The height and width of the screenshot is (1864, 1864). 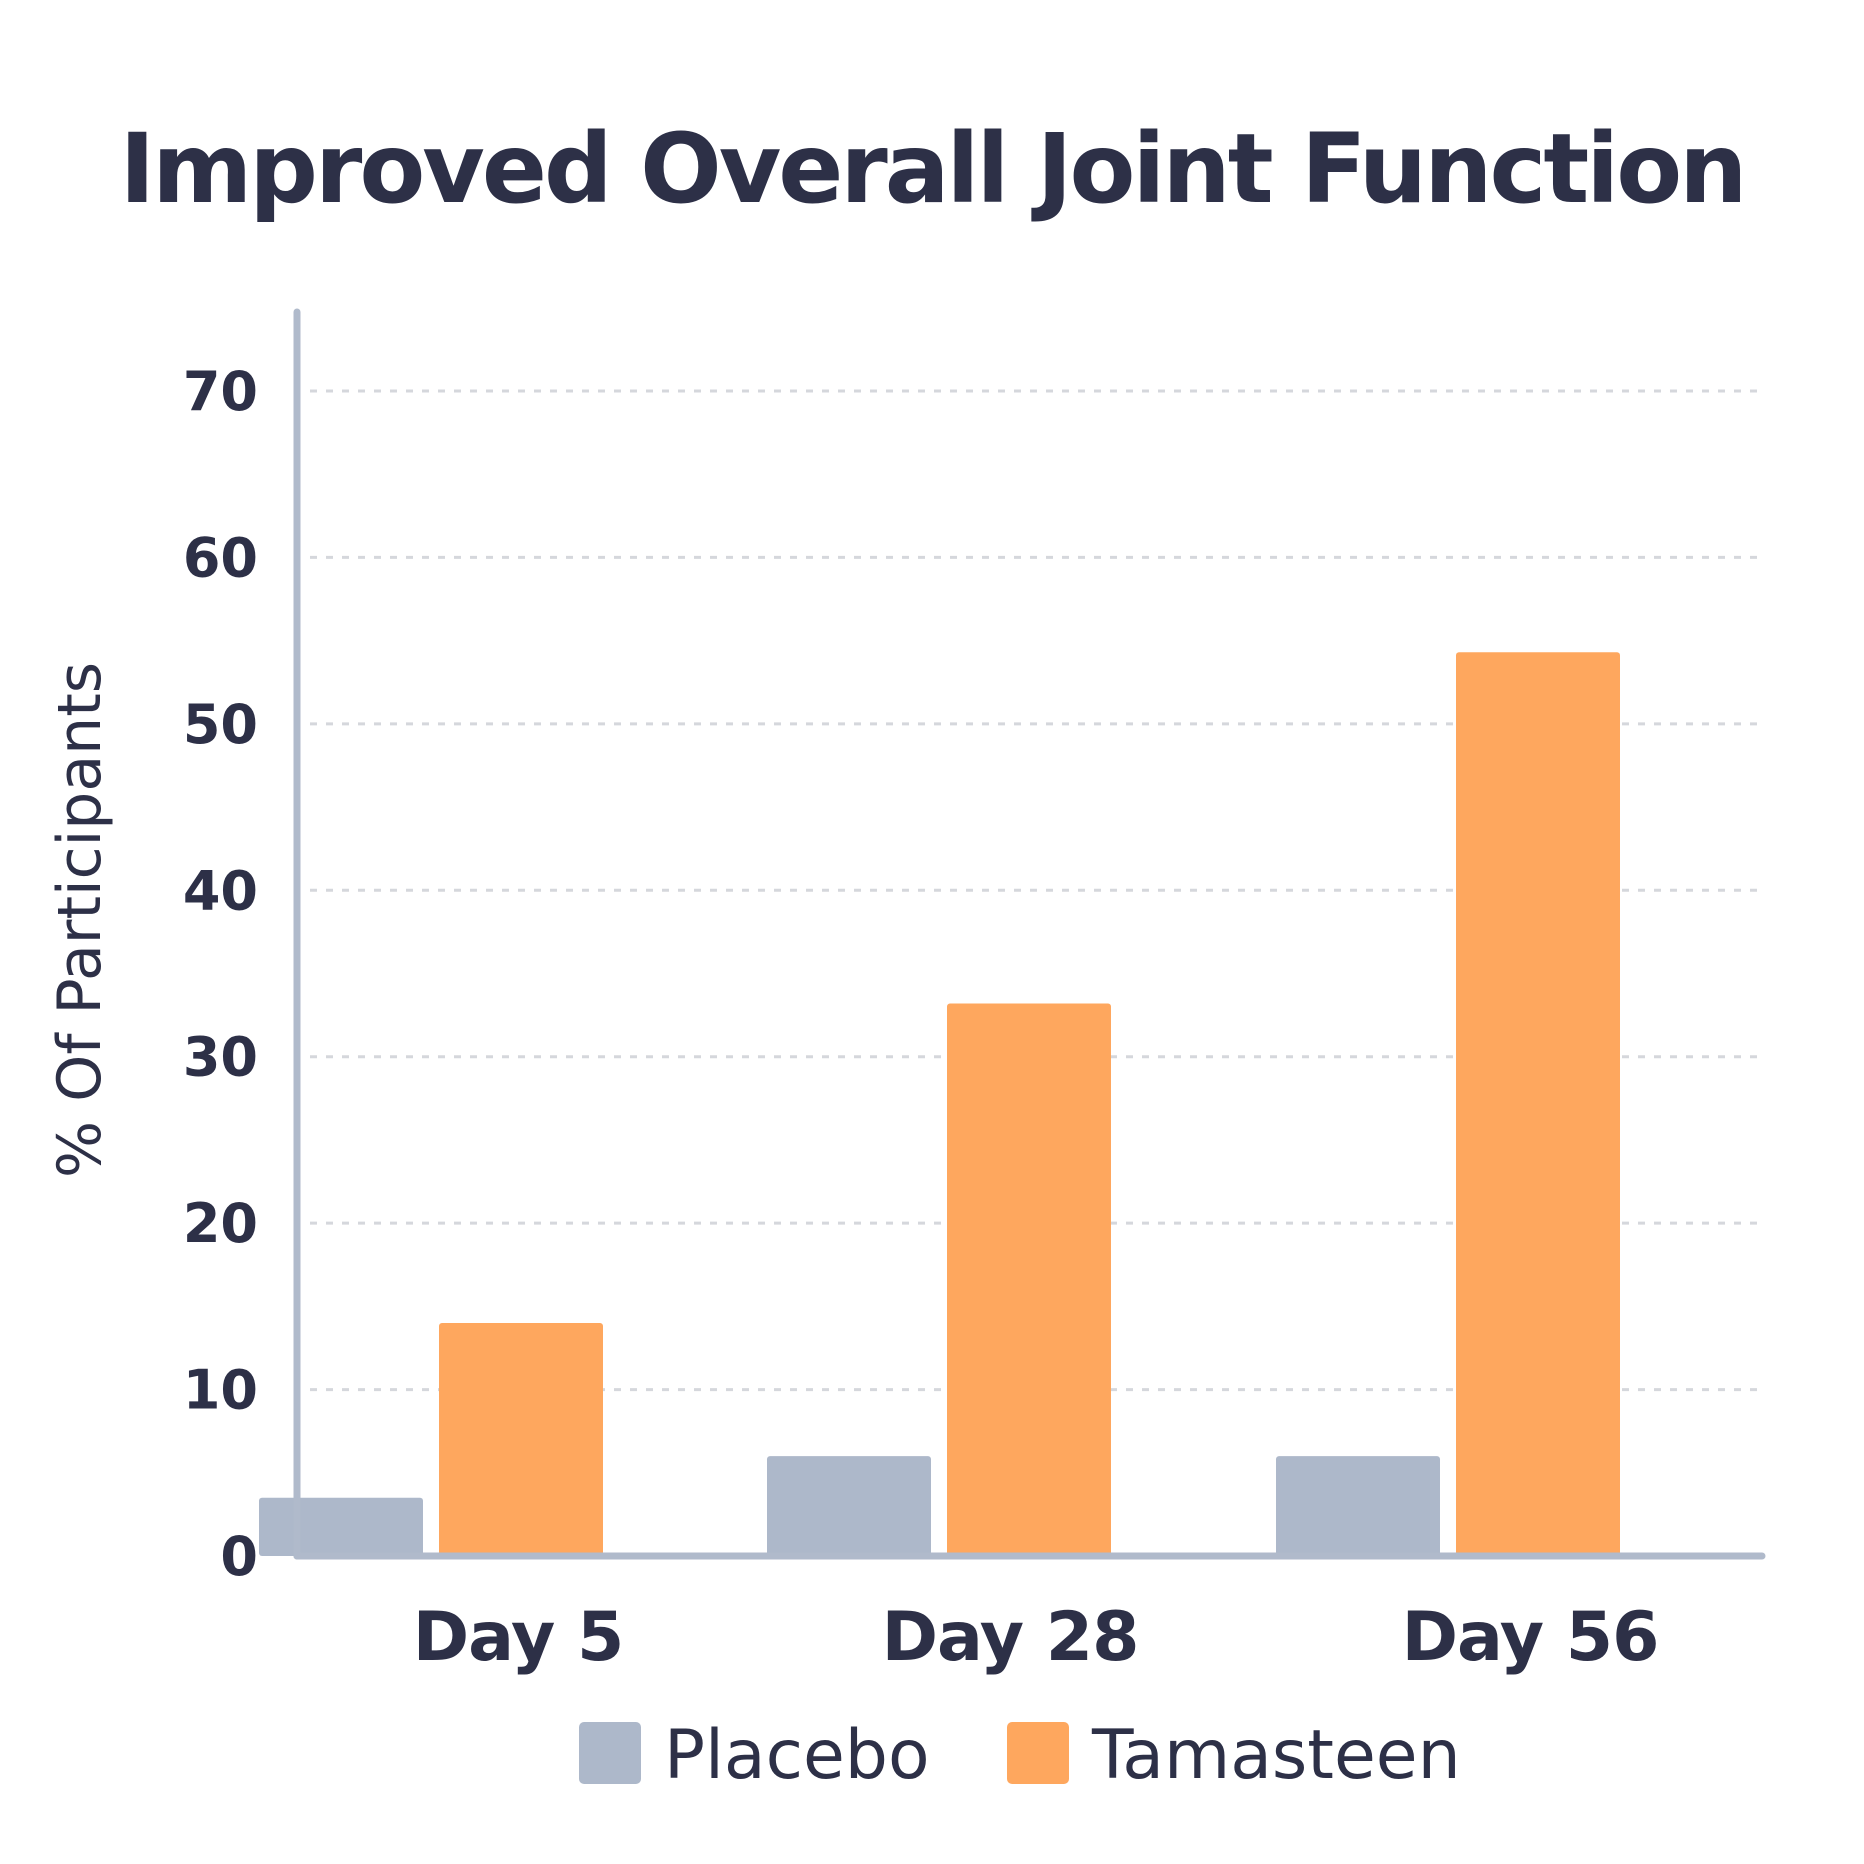 What do you see at coordinates (932, 169) in the screenshot?
I see `chart-title: Improved Overall Joint Function` at bounding box center [932, 169].